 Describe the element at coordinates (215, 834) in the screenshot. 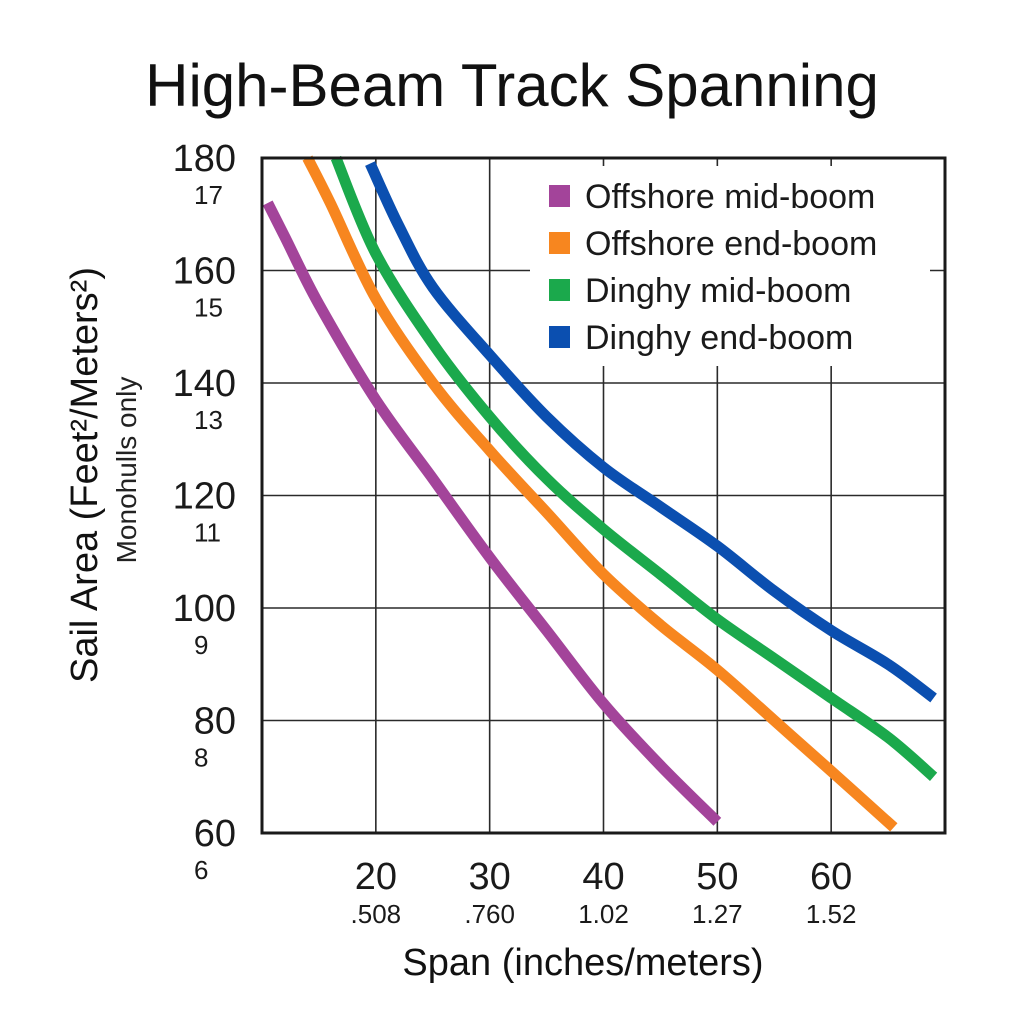

I see `y-tick-label: 60` at that location.